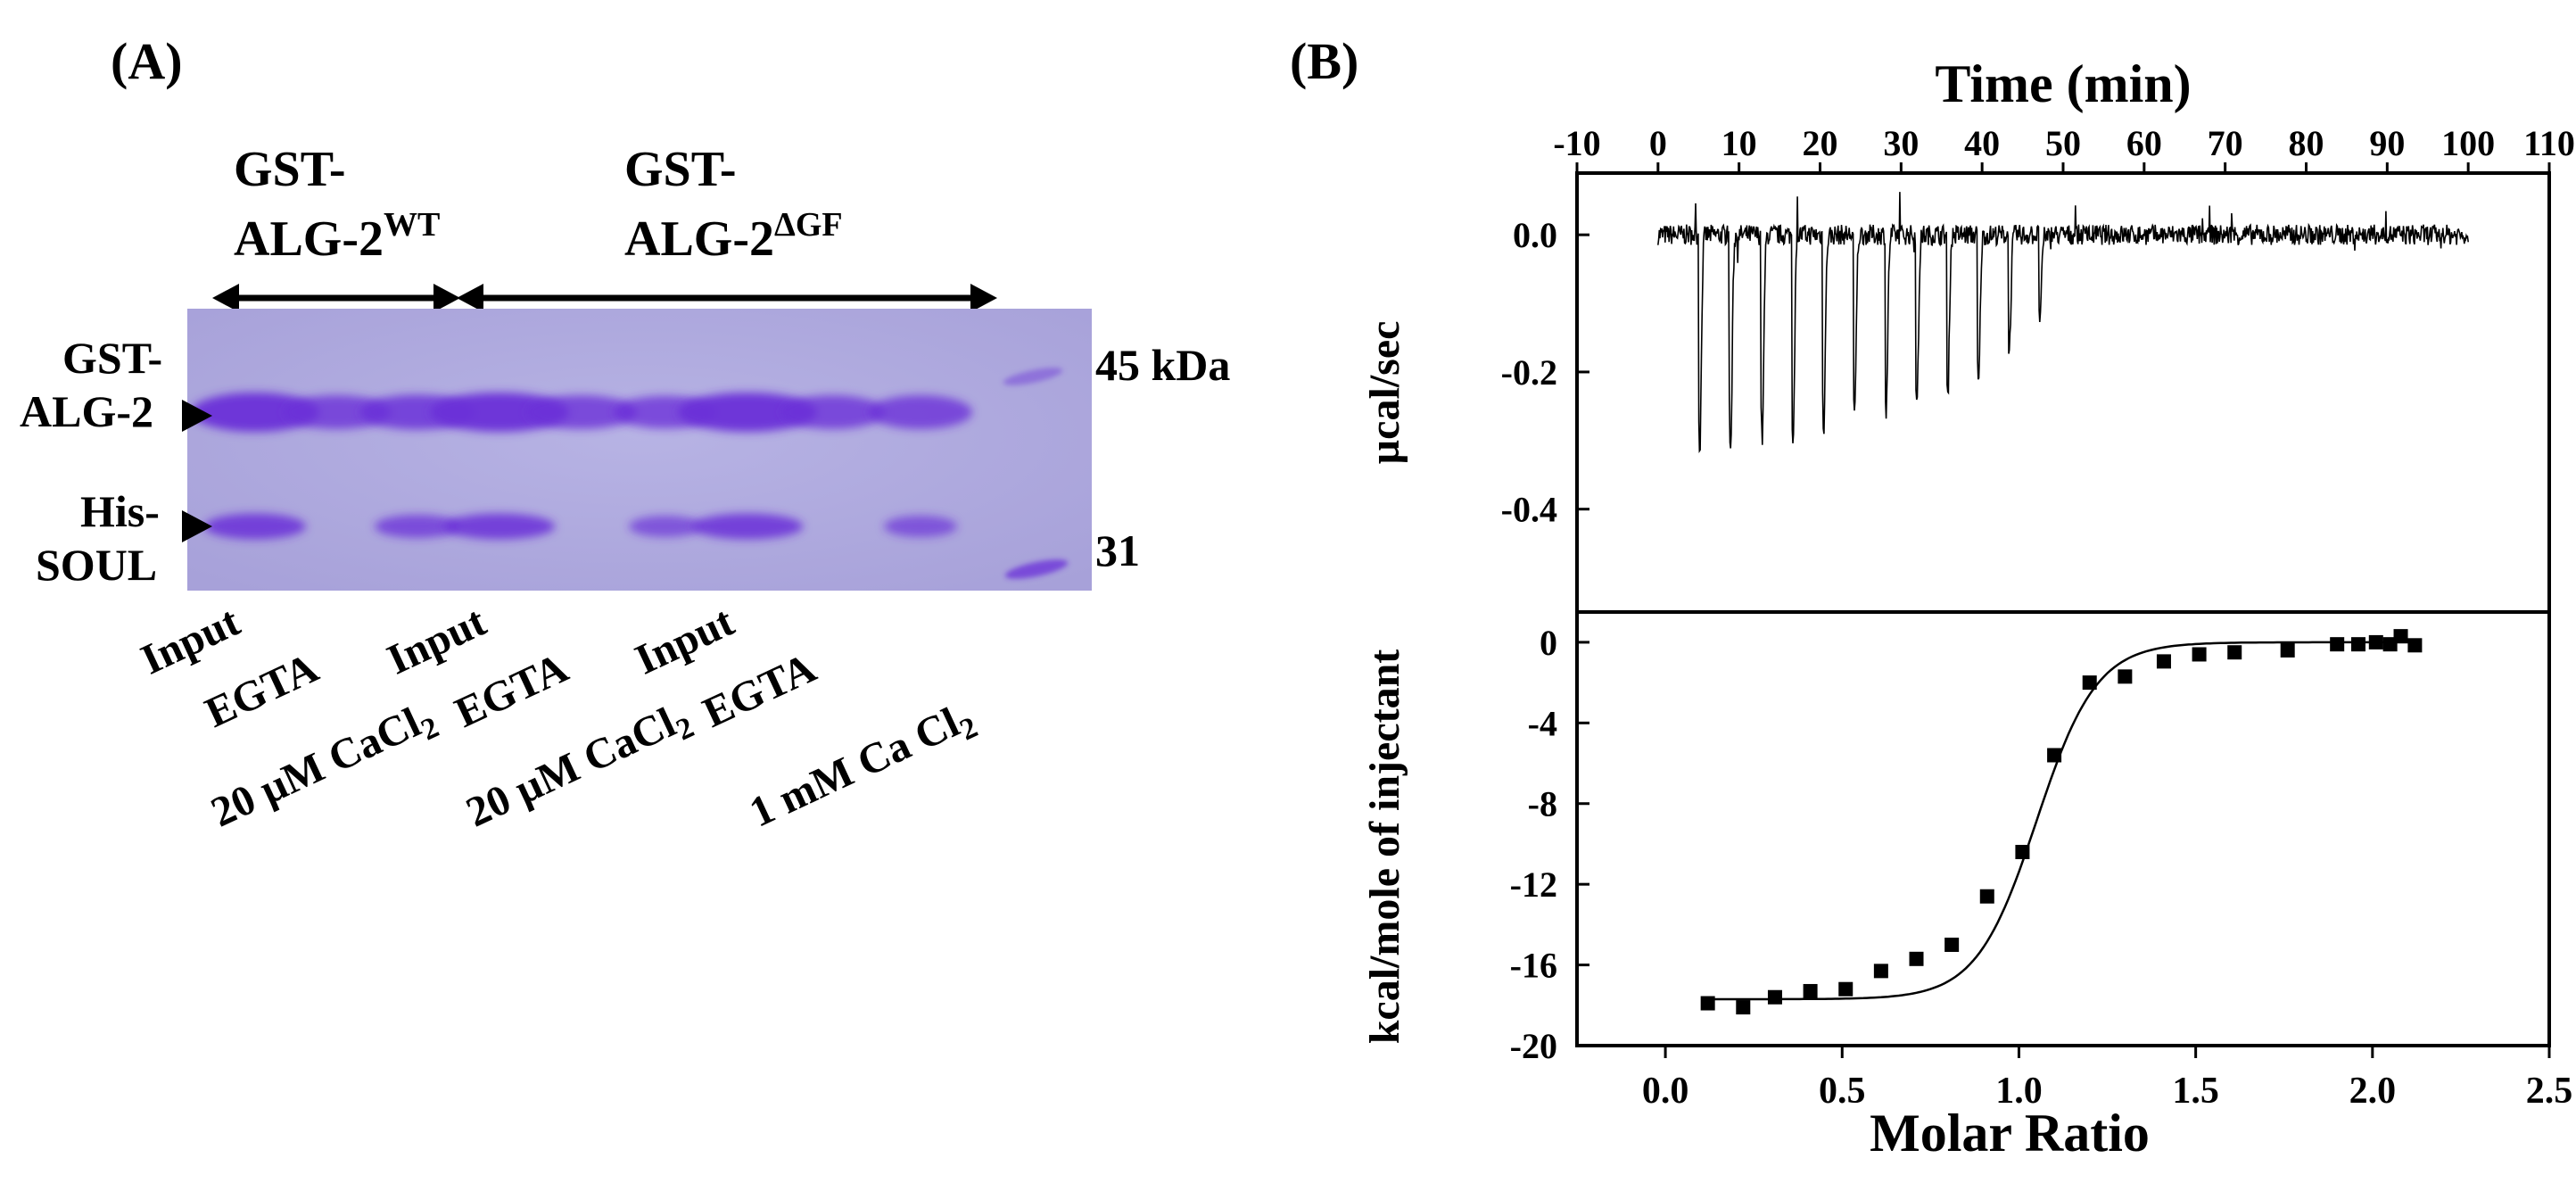 This screenshot has width=2576, height=1183. I want to click on time-tick-label: 0, so click(1658, 143).